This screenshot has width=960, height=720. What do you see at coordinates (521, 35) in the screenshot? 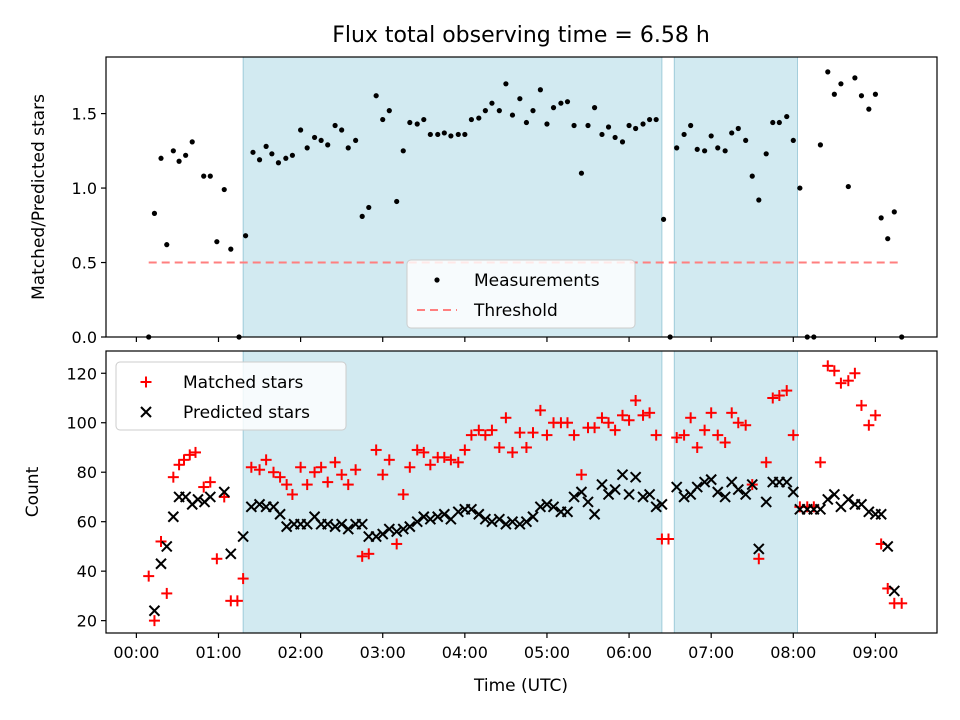
I see `chart-title: Flux total observing time = 6.58 h` at bounding box center [521, 35].